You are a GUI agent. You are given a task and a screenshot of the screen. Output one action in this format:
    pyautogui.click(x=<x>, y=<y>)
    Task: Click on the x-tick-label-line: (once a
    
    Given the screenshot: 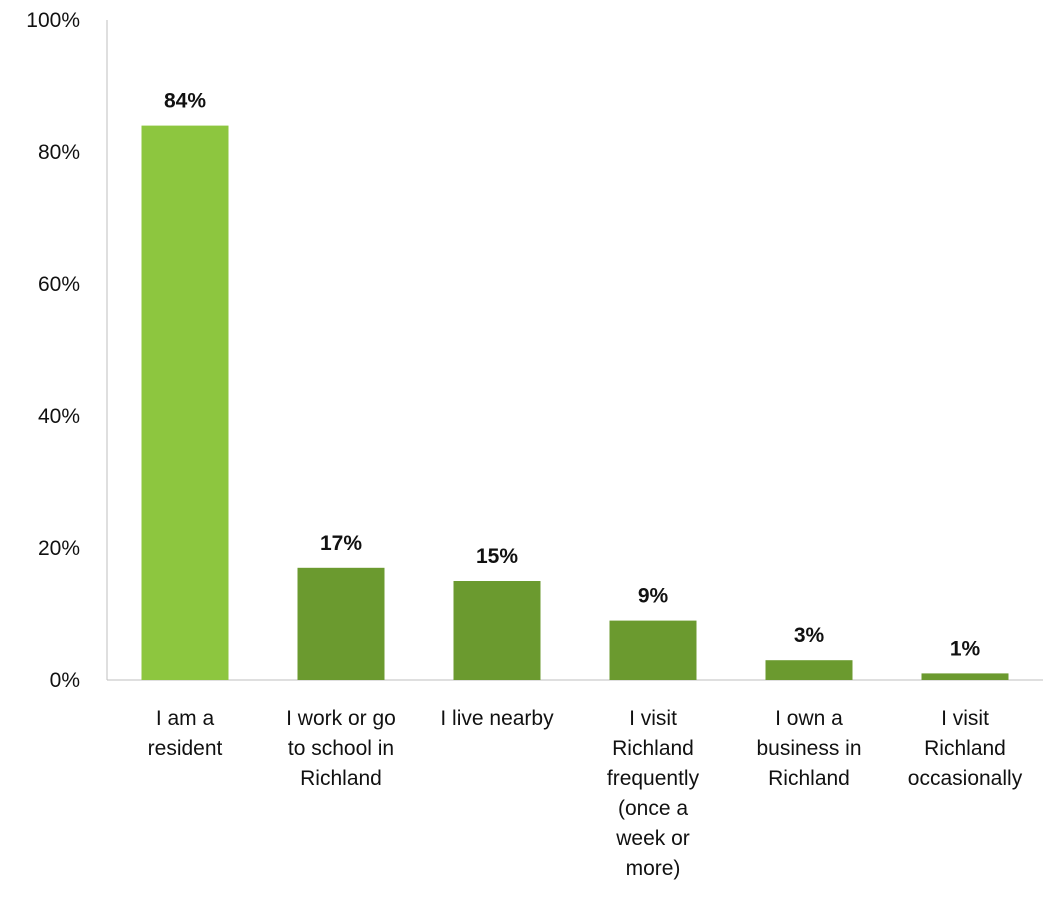 What is the action you would take?
    pyautogui.click(x=653, y=808)
    